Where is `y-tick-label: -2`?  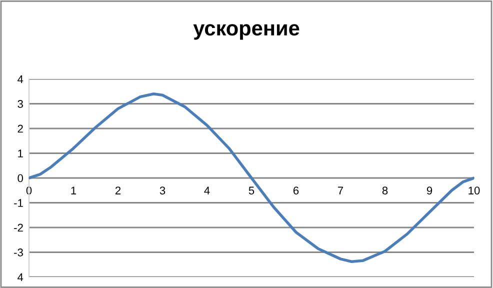
y-tick-label: -2 is located at coordinates (18, 228).